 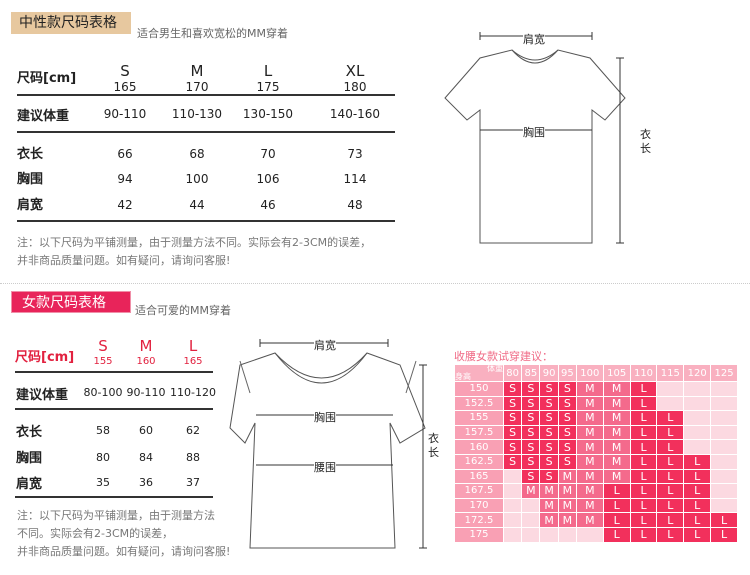 I want to click on height-header: 162.5, so click(x=479, y=461).